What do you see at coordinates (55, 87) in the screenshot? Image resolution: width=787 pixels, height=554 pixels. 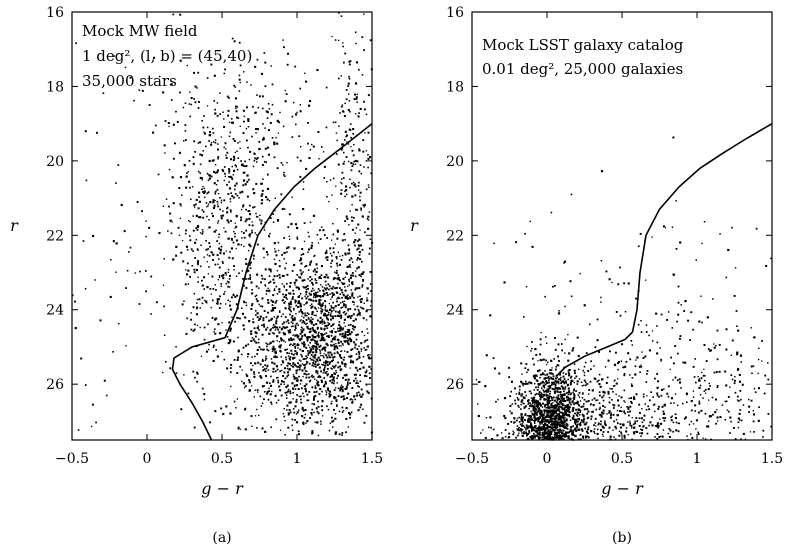 I see `panel-a-y-tick-label: 18` at bounding box center [55, 87].